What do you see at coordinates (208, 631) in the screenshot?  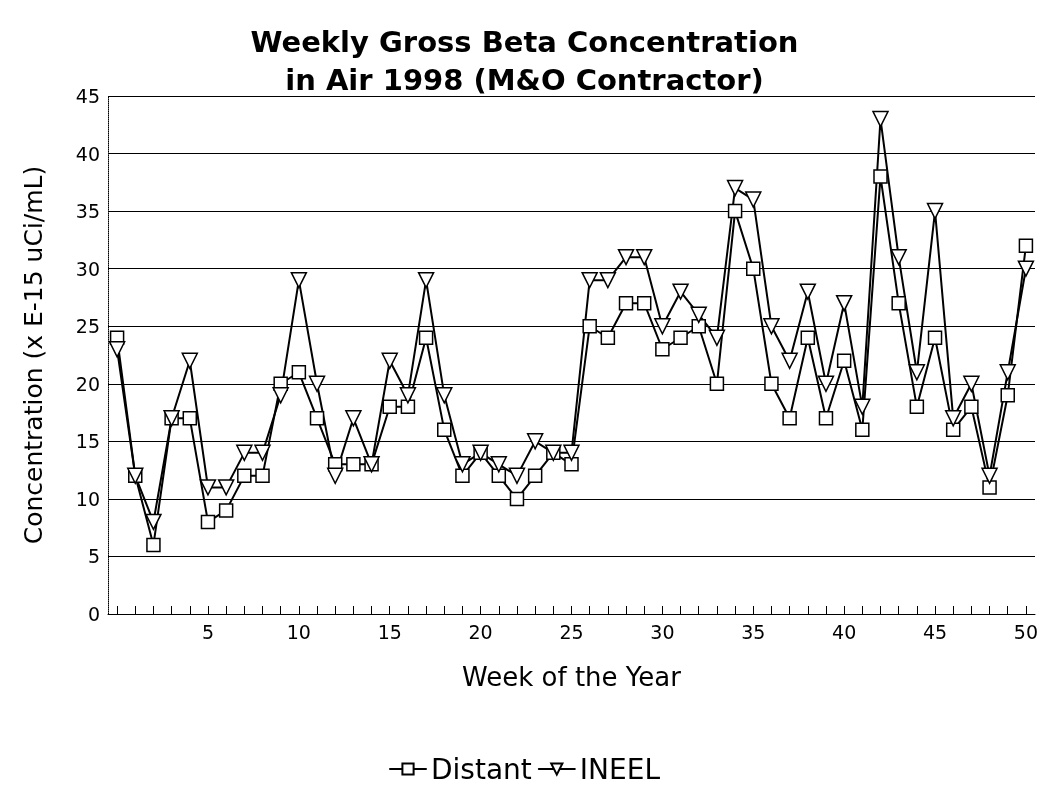 I see `x-tick-label: 5` at bounding box center [208, 631].